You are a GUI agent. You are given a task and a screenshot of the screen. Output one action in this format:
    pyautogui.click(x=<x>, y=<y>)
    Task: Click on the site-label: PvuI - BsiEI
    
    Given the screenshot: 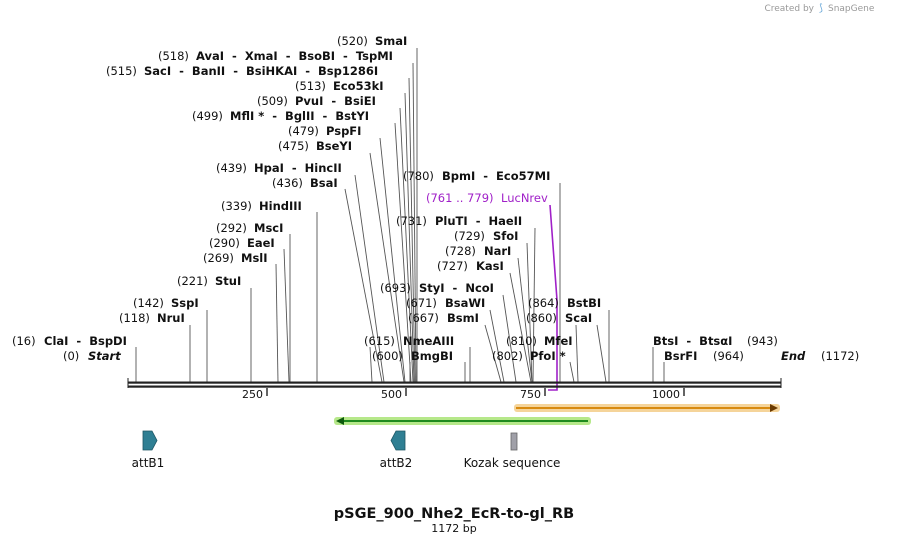 What is the action you would take?
    pyautogui.click(x=335, y=101)
    